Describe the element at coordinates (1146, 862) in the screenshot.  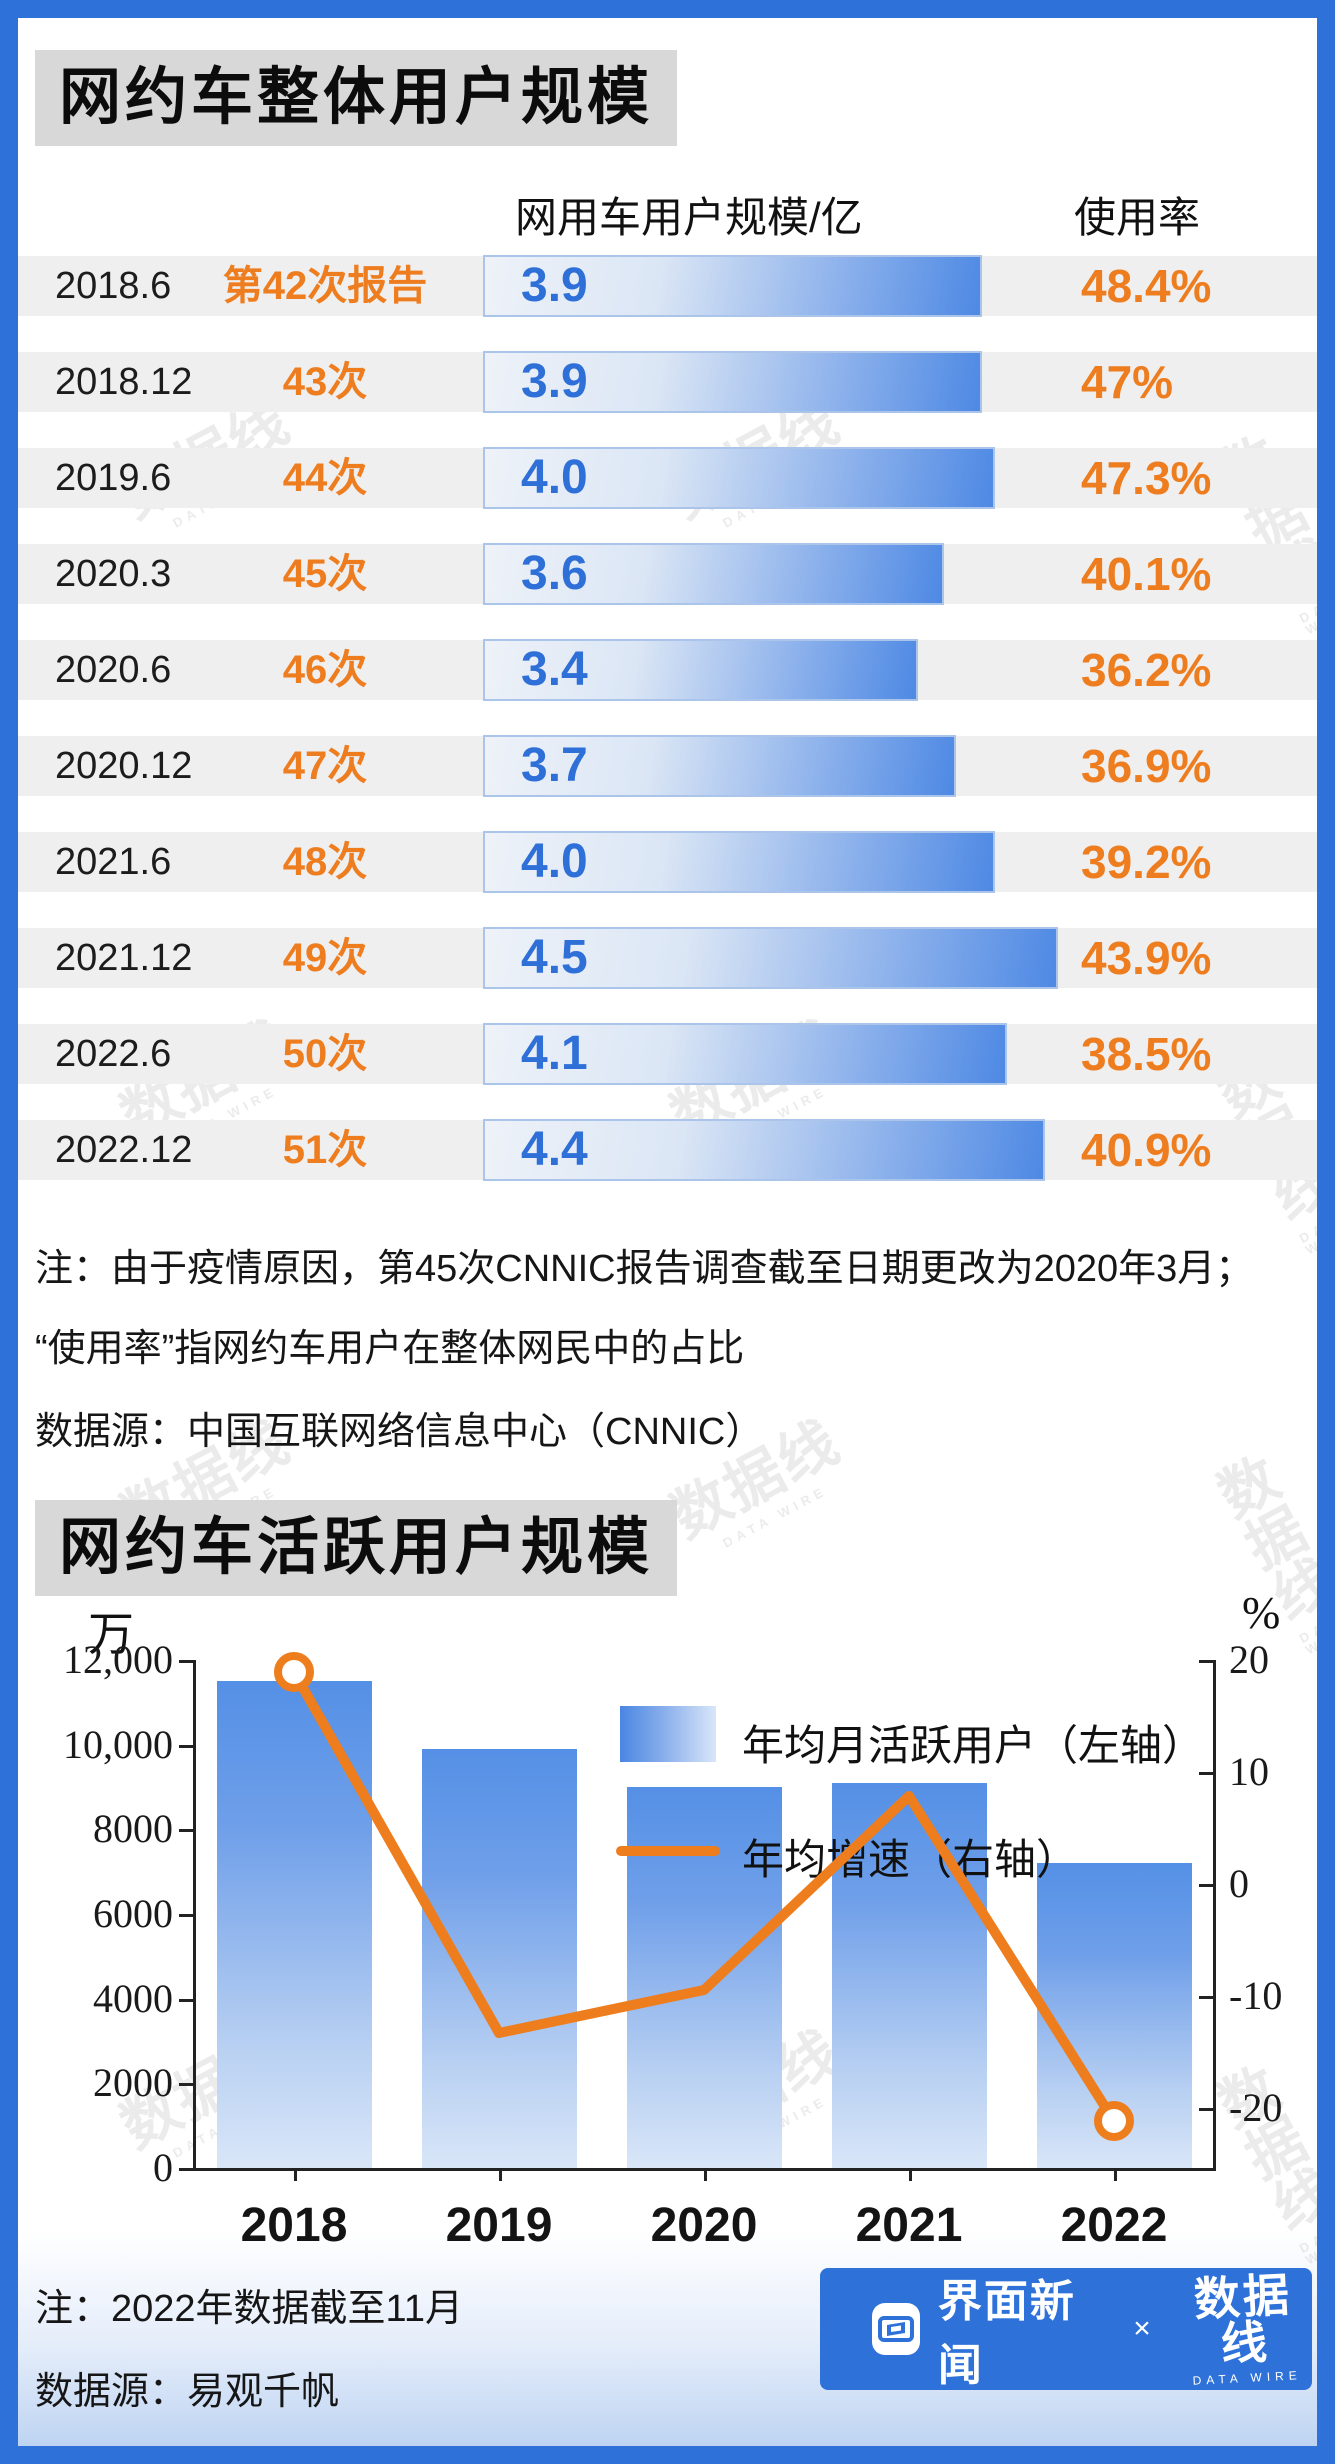
I see `row-usage-label: 39.2%` at that location.